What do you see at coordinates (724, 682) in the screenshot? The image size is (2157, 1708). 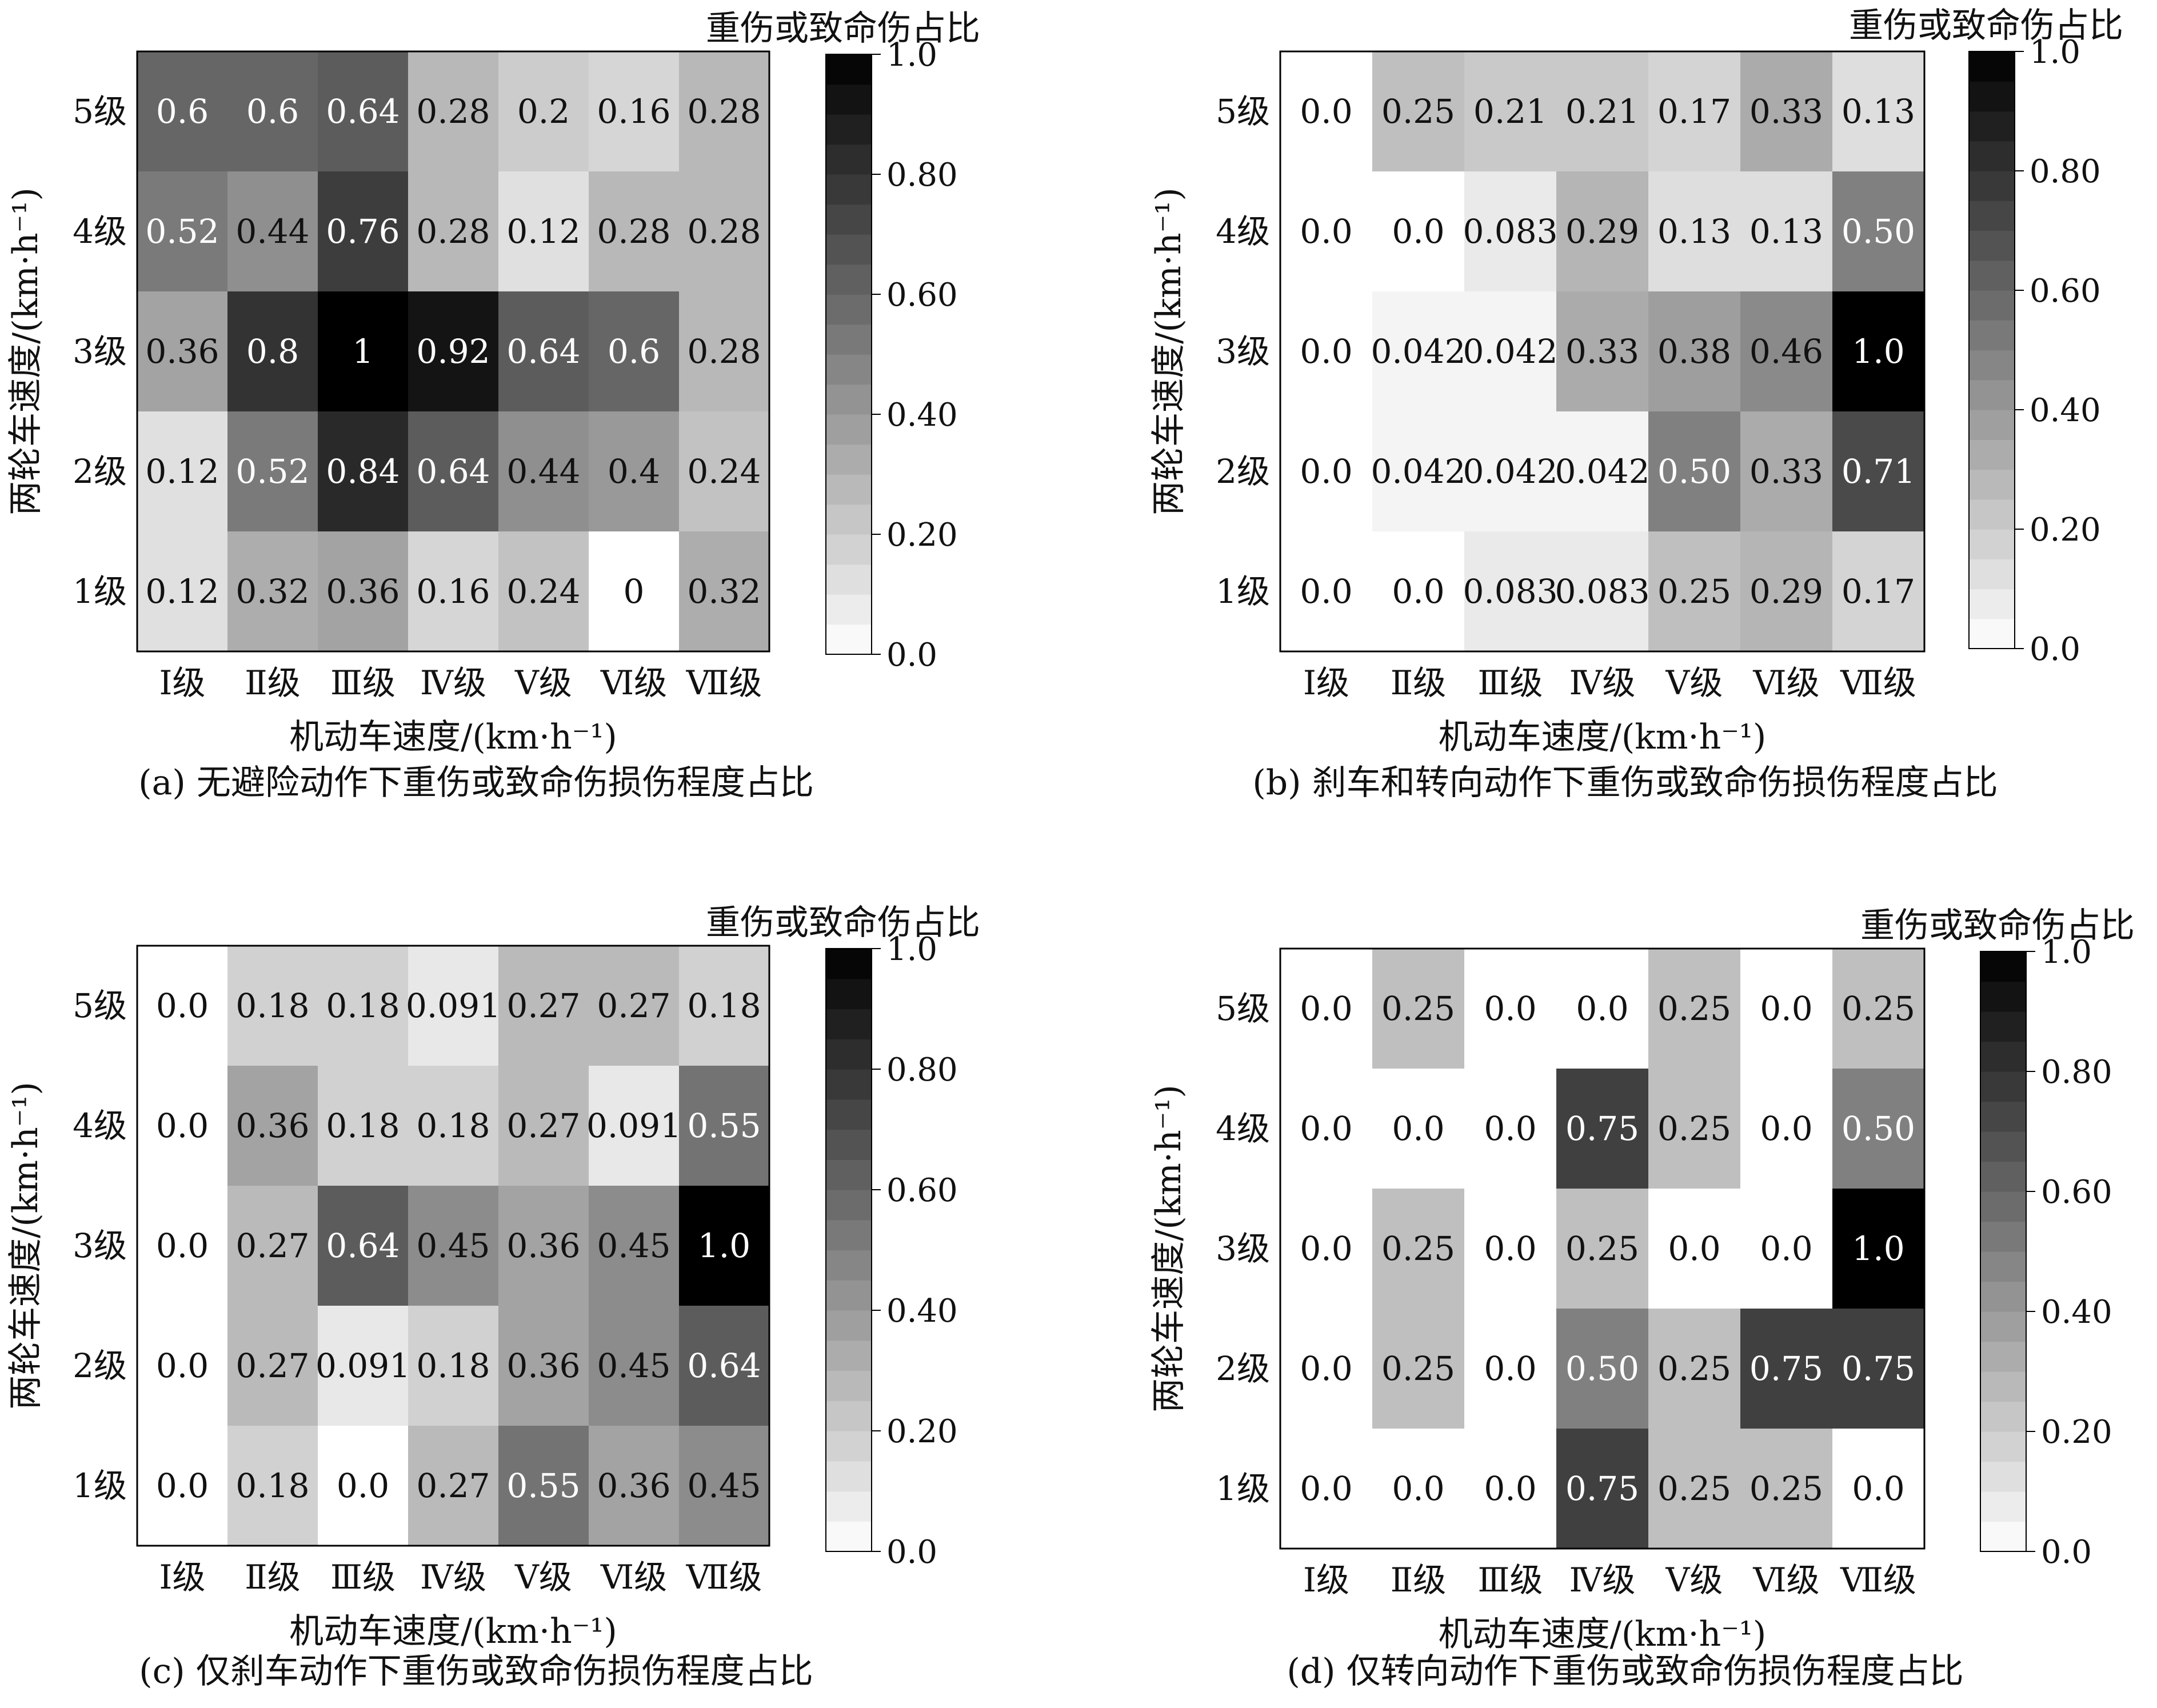 I see `x-tick-label: Ⅶ级` at bounding box center [724, 682].